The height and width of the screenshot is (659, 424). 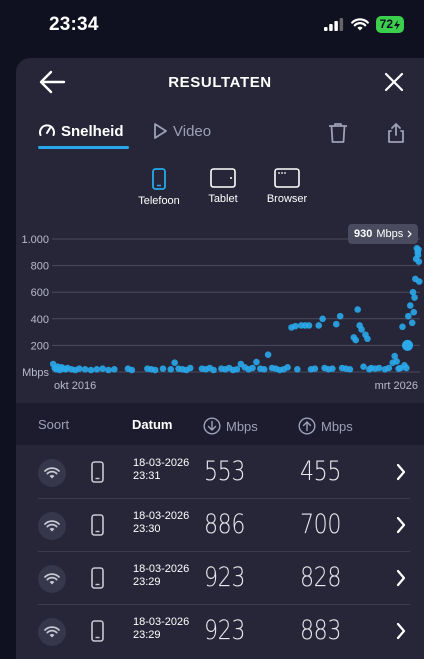 I want to click on tab-speed: Snelheid, so click(x=81, y=131).